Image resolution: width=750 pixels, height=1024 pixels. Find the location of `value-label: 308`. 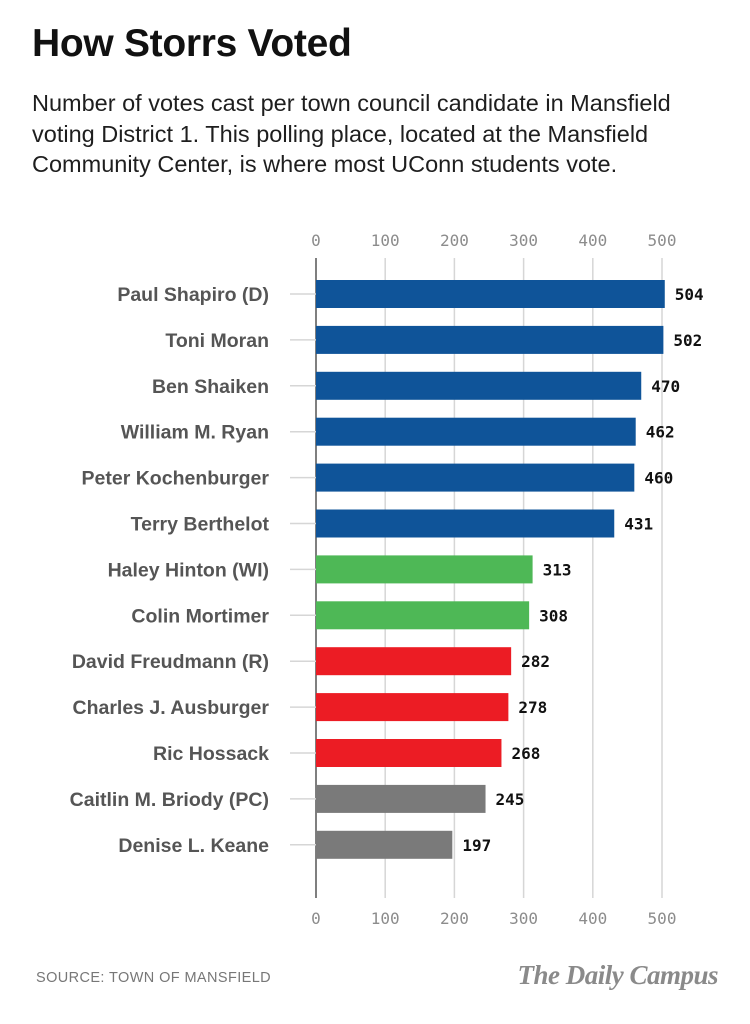

value-label: 308 is located at coordinates (553, 615).